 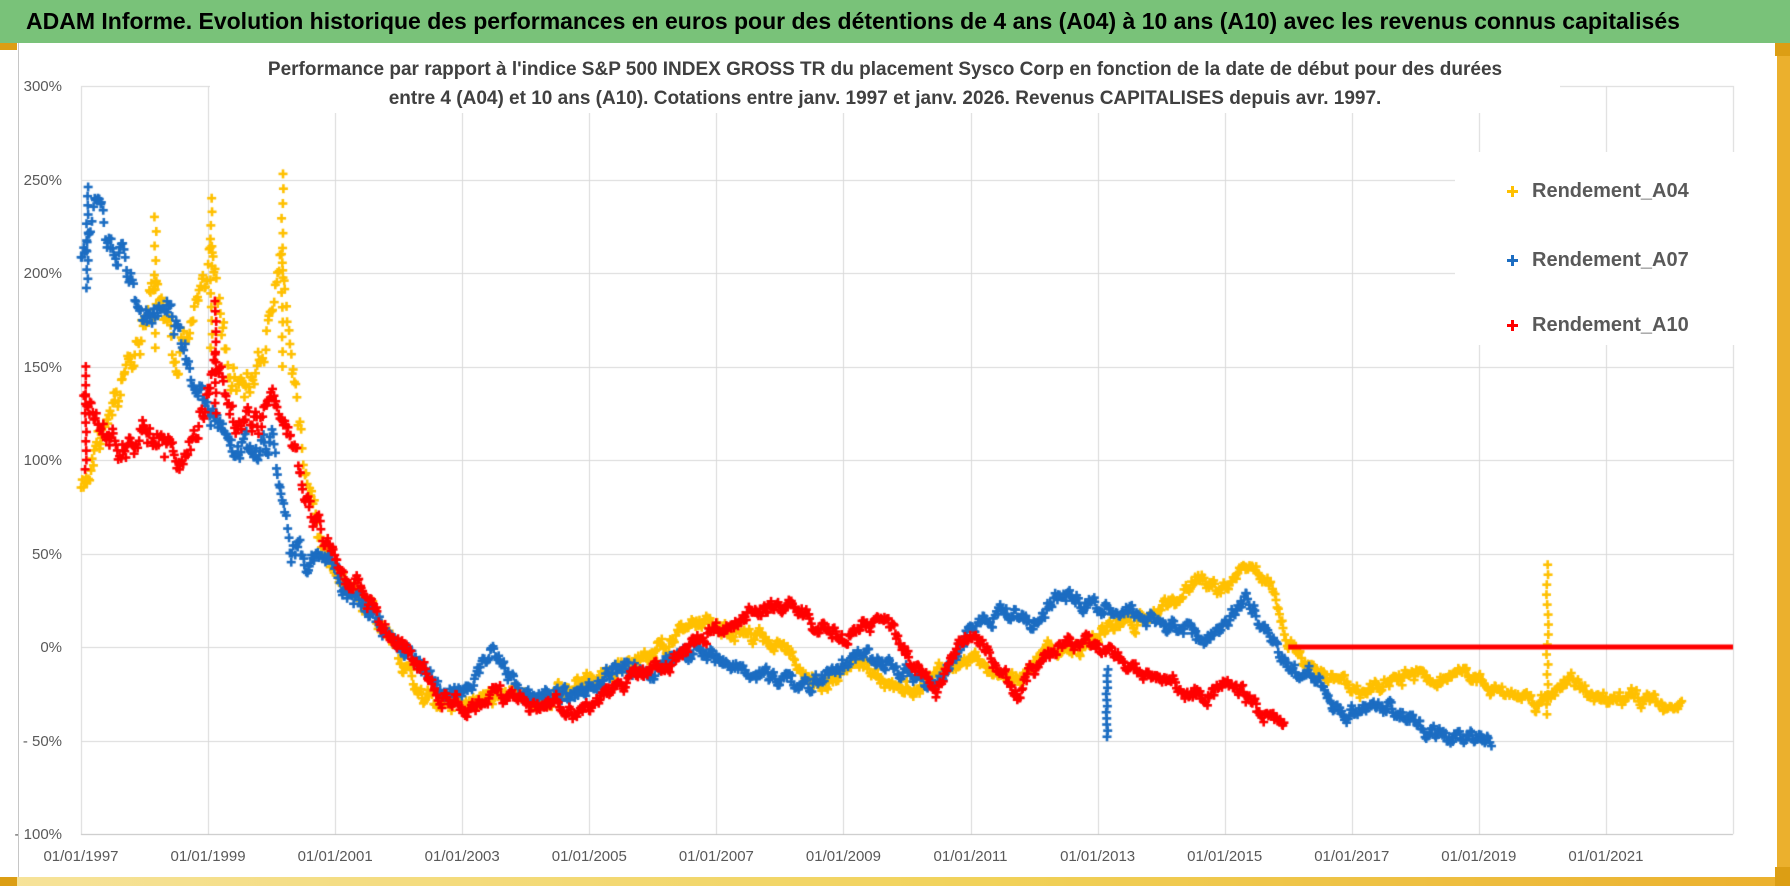 I want to click on x-axis-label: 01/01/2013, so click(x=1098, y=856).